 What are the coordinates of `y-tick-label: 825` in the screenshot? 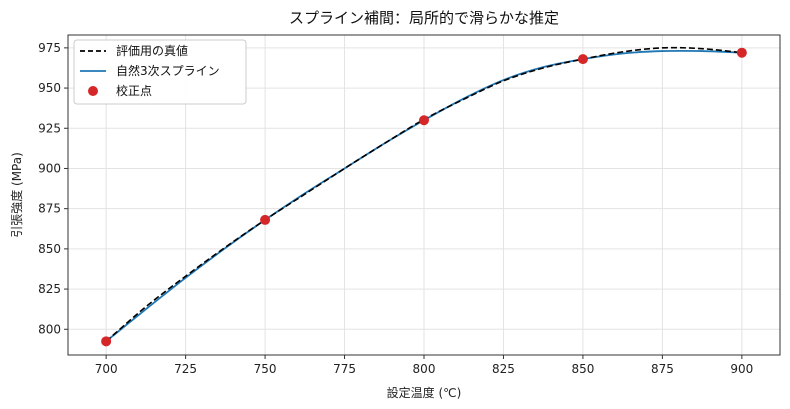 It's located at (49, 289).